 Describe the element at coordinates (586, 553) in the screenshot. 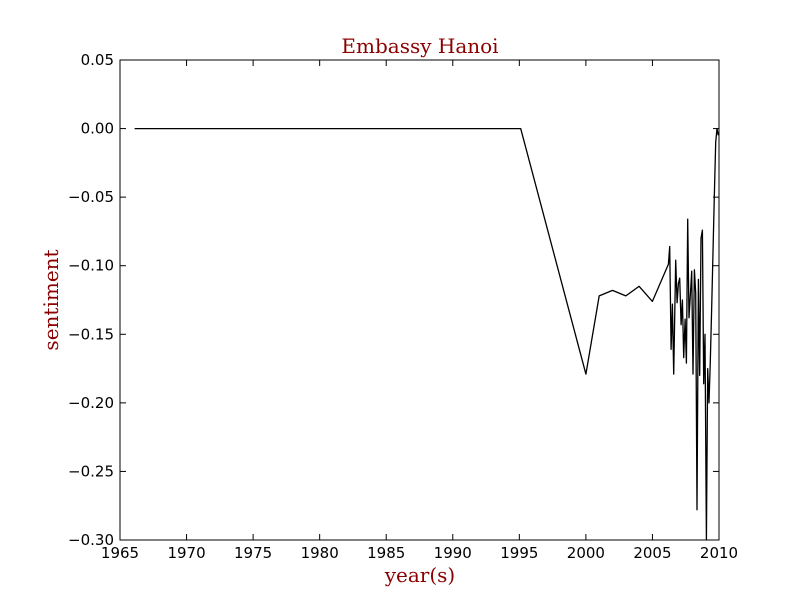

I see `x-tick-label: 2000` at that location.